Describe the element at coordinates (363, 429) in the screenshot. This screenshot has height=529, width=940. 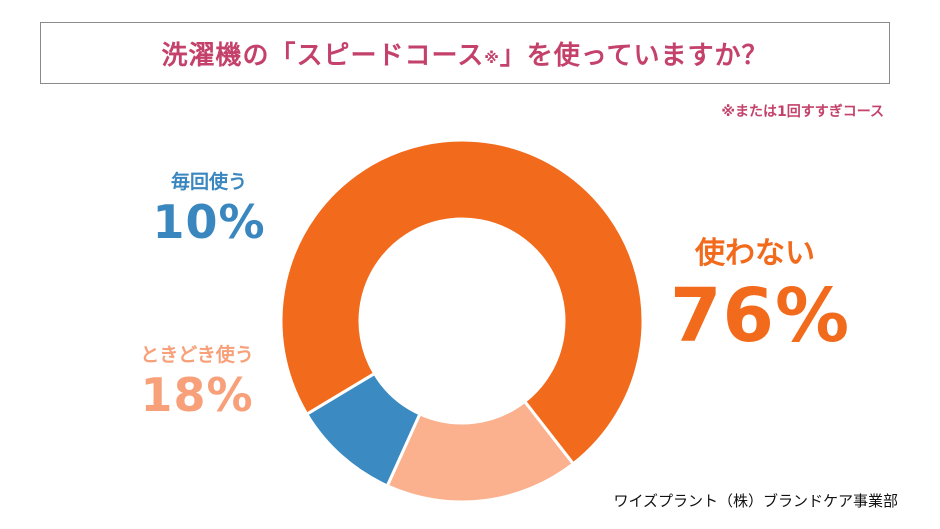
I see `slice-every-time` at that location.